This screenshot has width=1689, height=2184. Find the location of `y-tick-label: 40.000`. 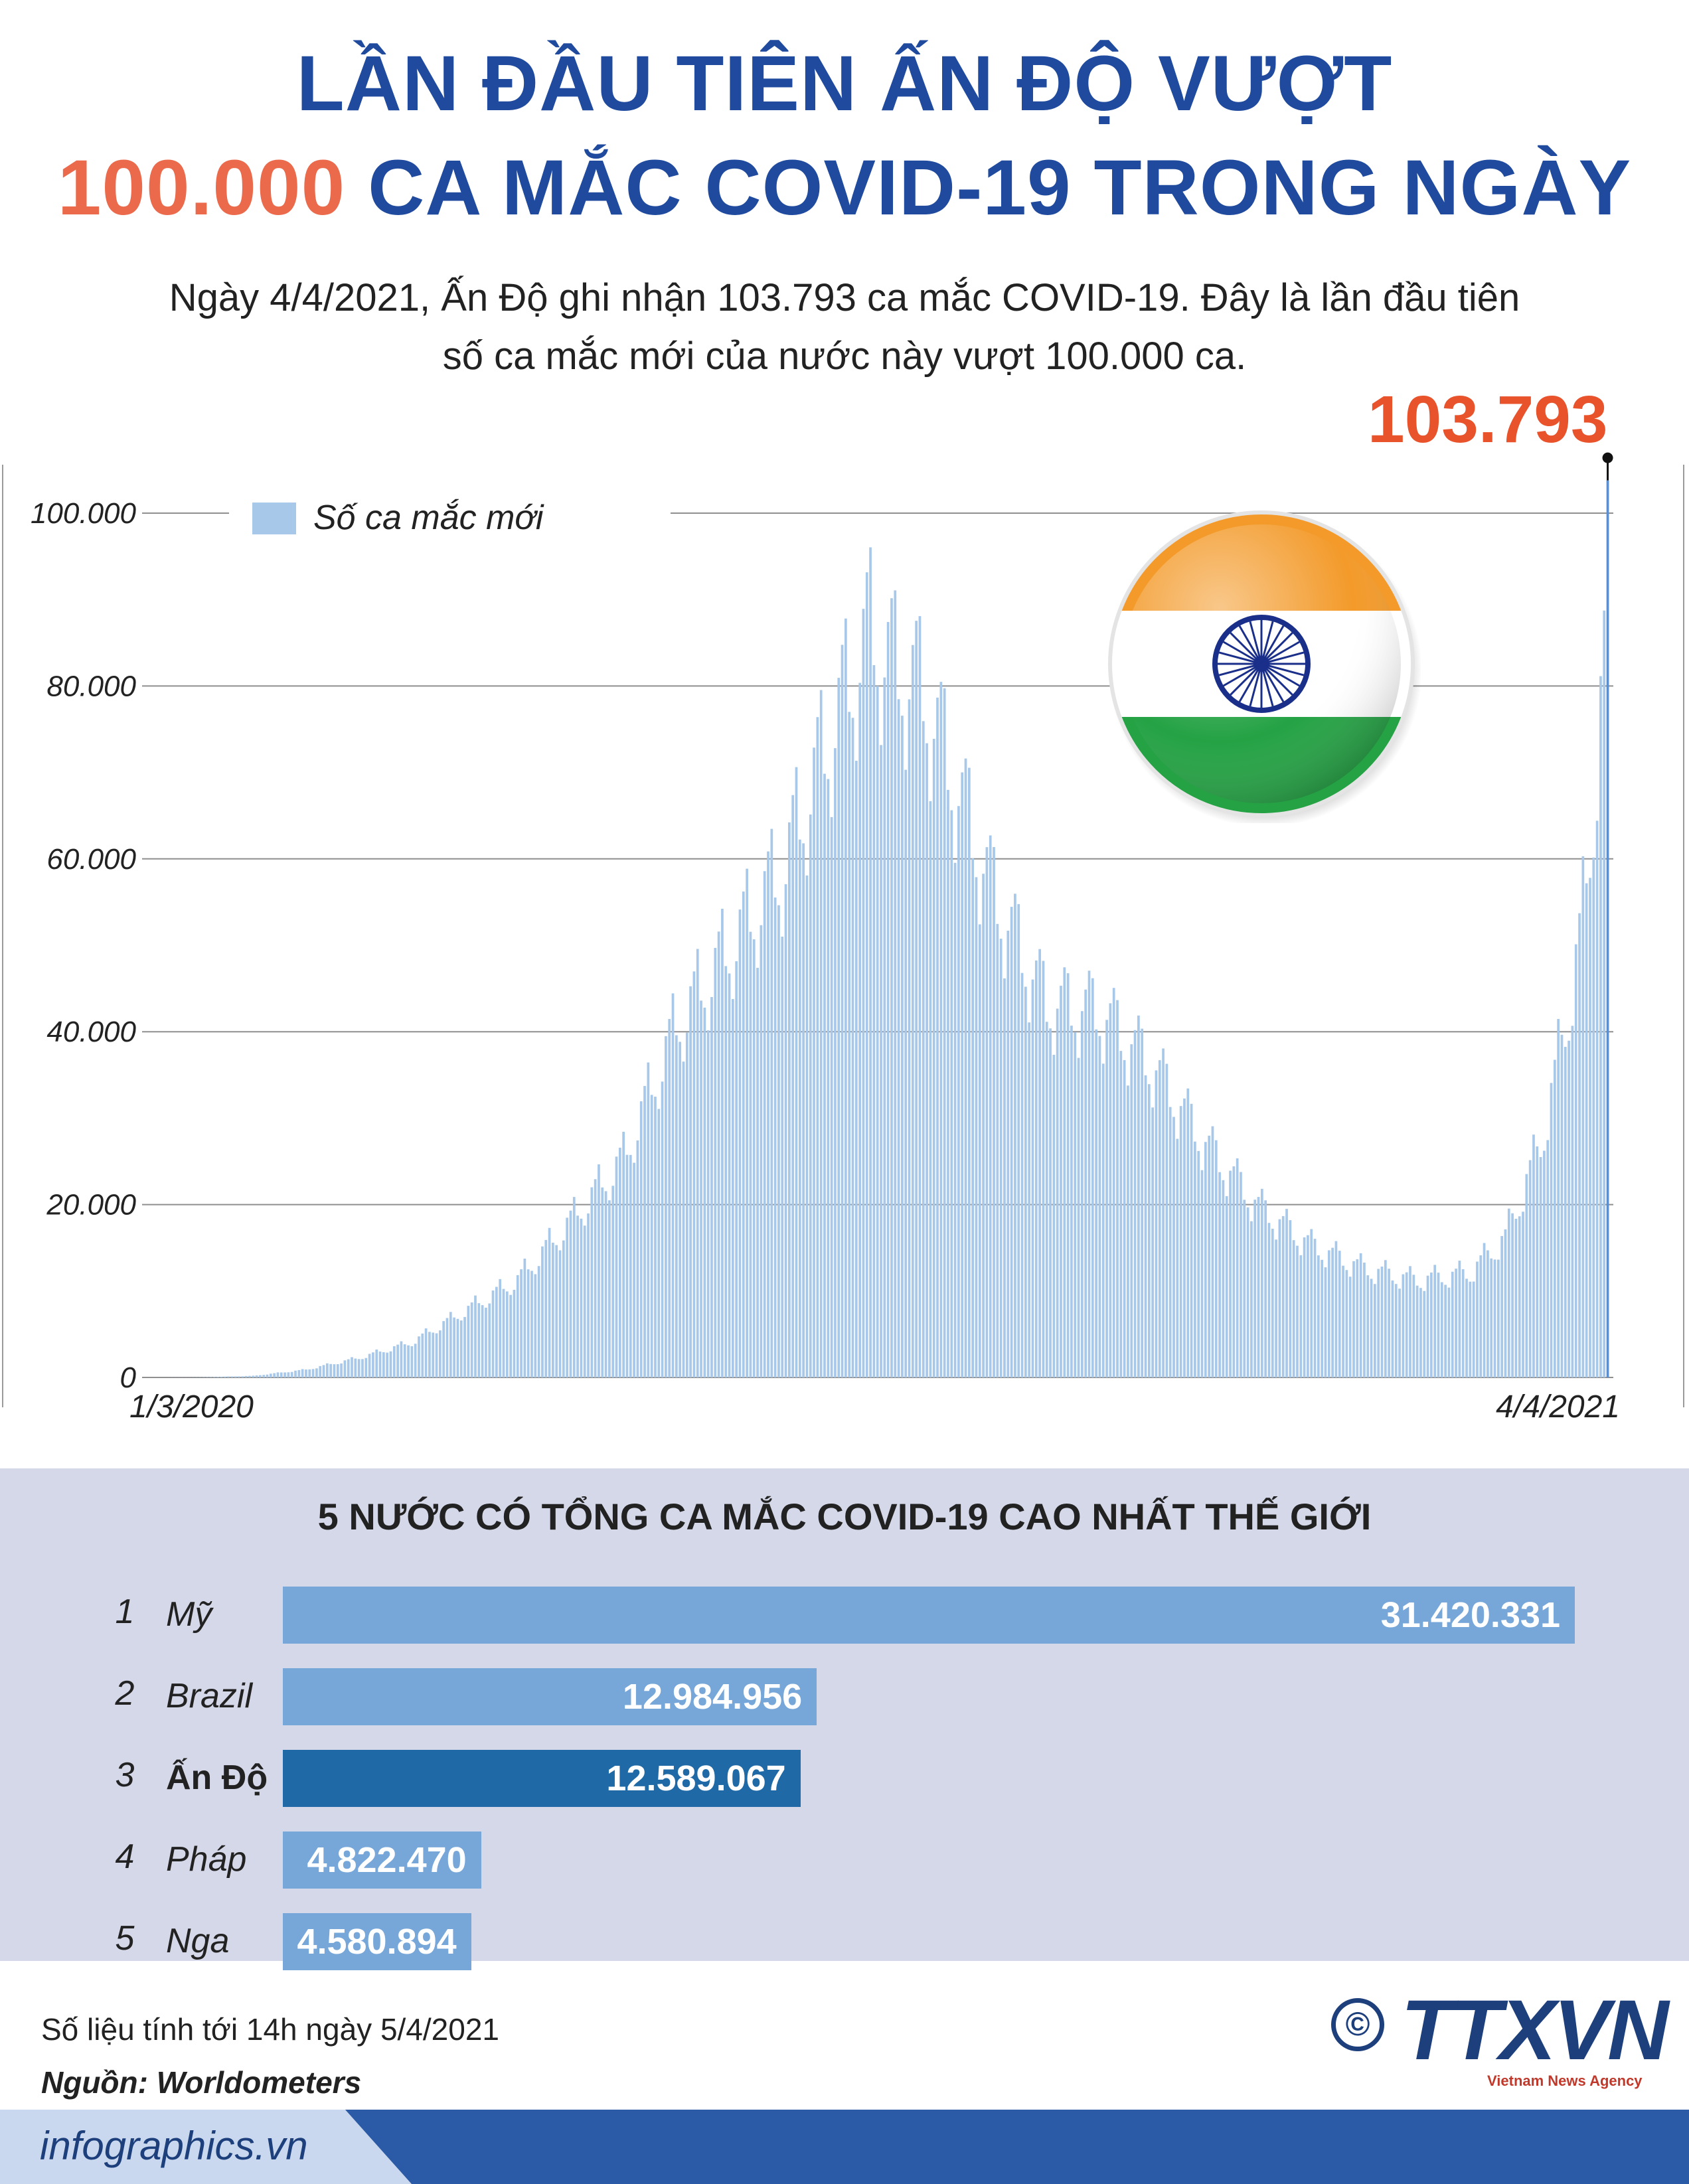

y-tick-label: 40.000 is located at coordinates (91, 1032).